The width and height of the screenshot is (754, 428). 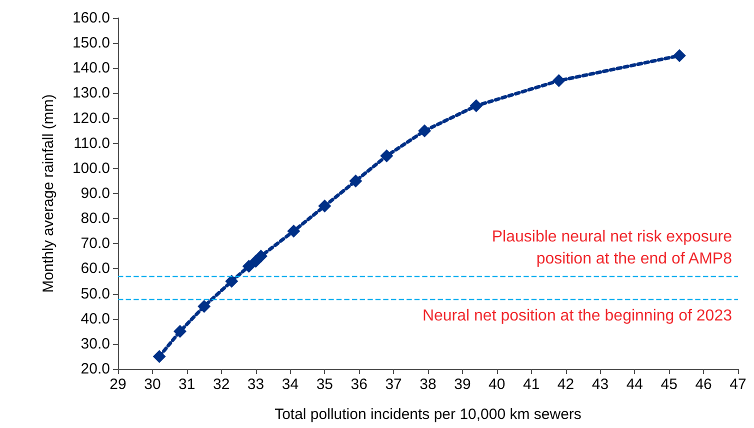 What do you see at coordinates (428, 384) in the screenshot?
I see `x-tick-label: 38` at bounding box center [428, 384].